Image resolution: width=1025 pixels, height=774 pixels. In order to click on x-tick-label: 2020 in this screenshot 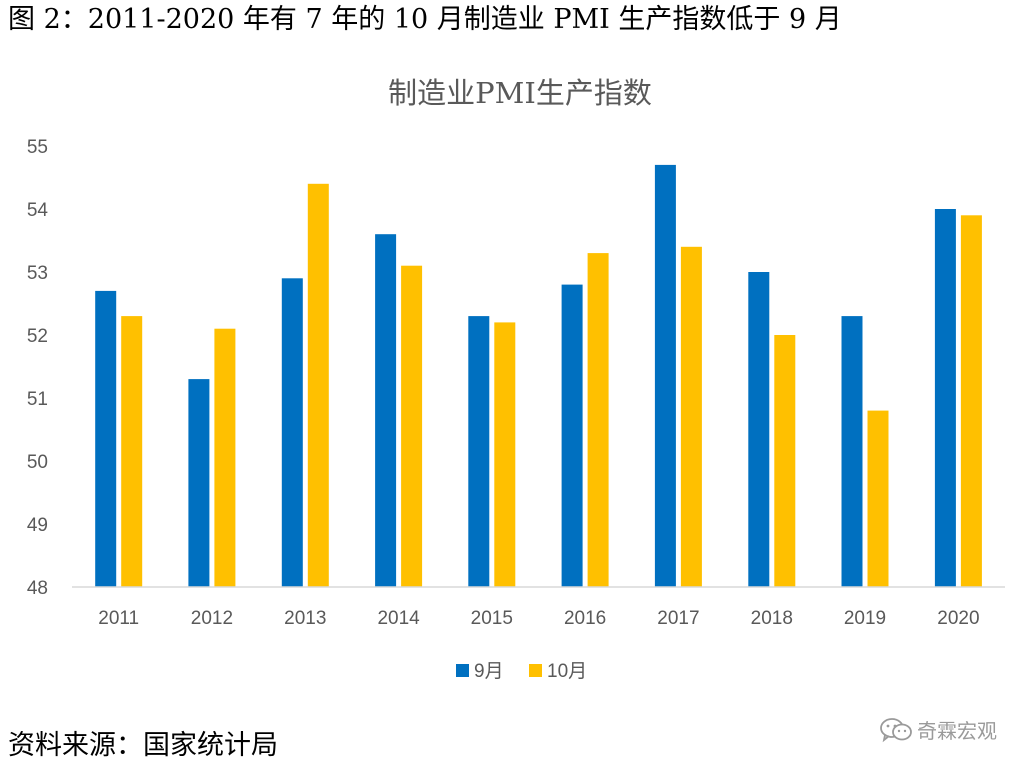, I will do `click(958, 618)`.